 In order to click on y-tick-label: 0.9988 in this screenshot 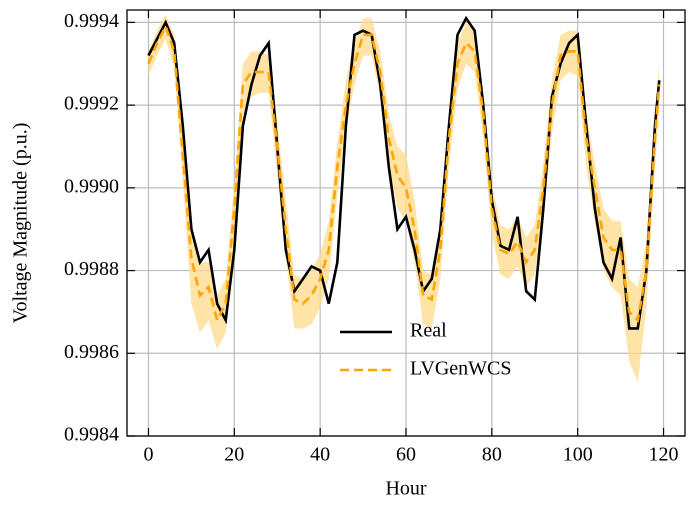, I will do `click(91, 269)`.